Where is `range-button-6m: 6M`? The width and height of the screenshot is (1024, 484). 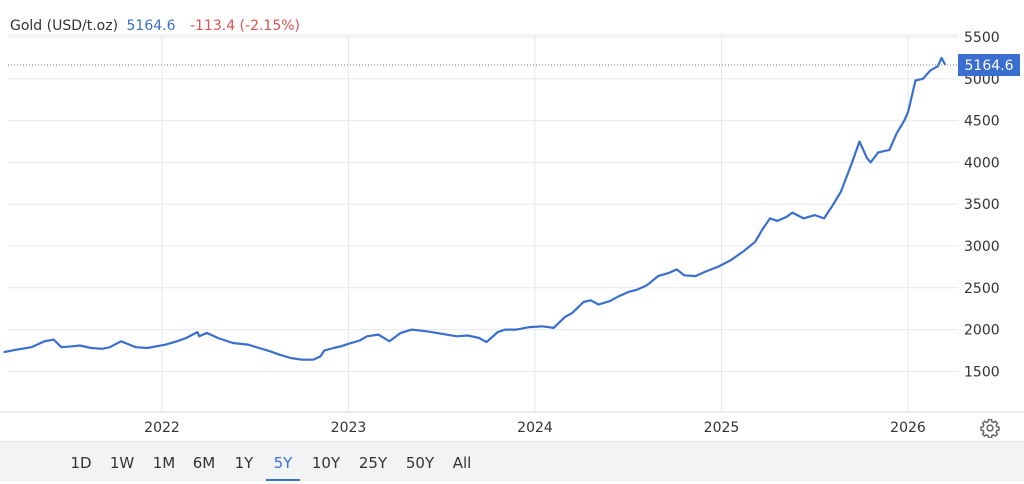
range-button-6m: 6M is located at coordinates (204, 463).